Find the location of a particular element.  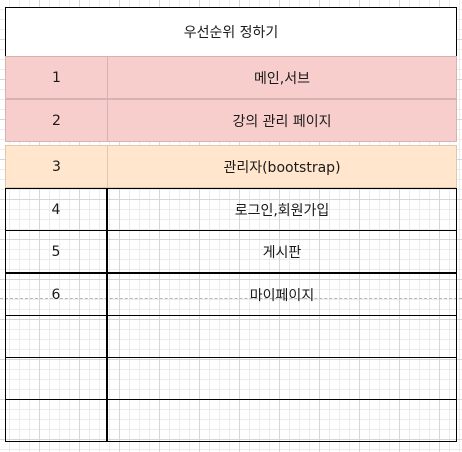

row-number: 3 is located at coordinates (56, 166).